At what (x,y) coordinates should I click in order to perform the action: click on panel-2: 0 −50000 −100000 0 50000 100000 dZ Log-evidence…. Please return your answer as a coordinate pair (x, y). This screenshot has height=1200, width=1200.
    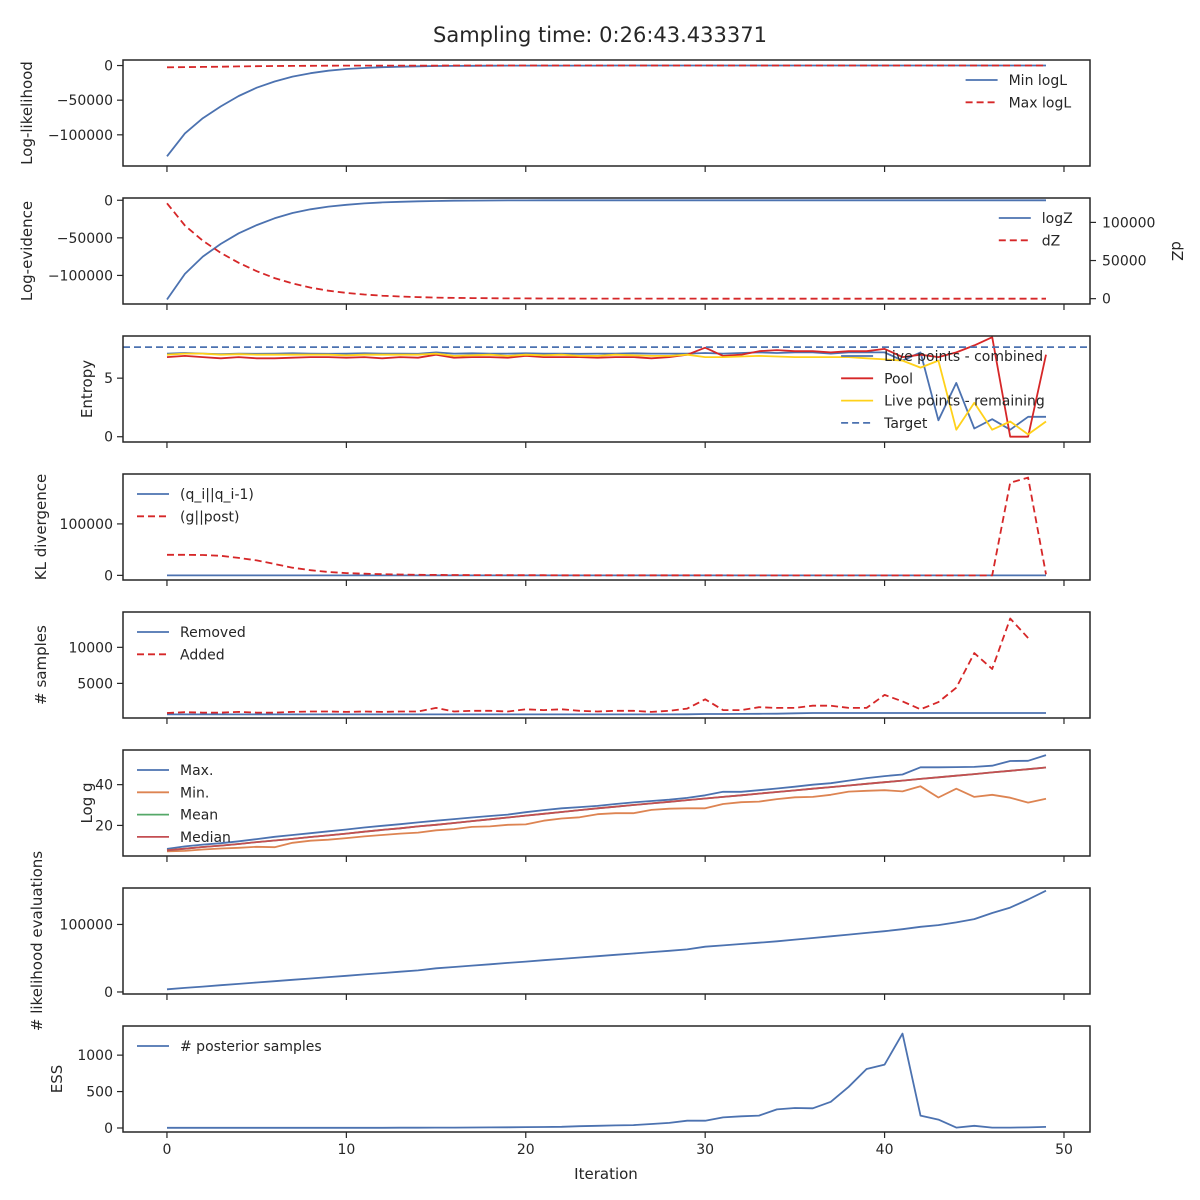
    Looking at the image, I should click on (602, 251).